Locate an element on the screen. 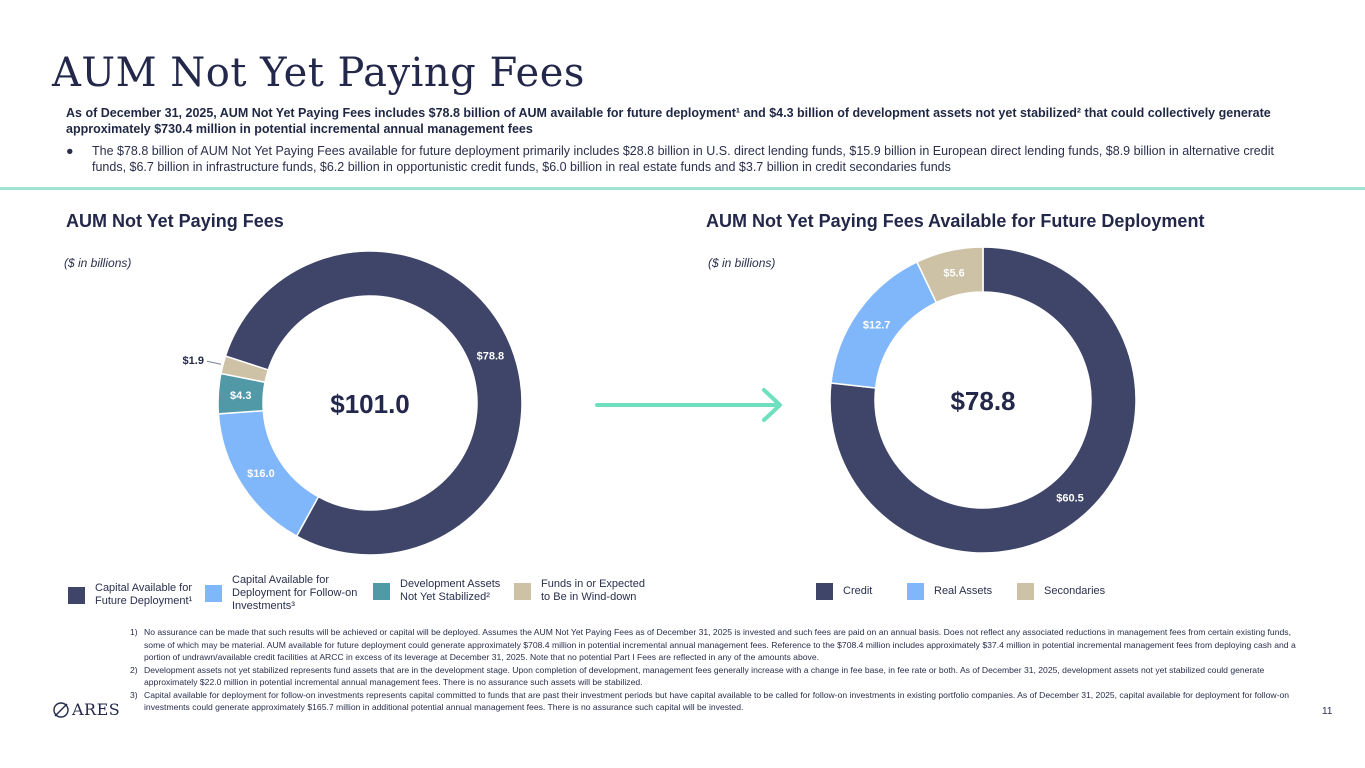  arrow-head-icon is located at coordinates (772, 405).